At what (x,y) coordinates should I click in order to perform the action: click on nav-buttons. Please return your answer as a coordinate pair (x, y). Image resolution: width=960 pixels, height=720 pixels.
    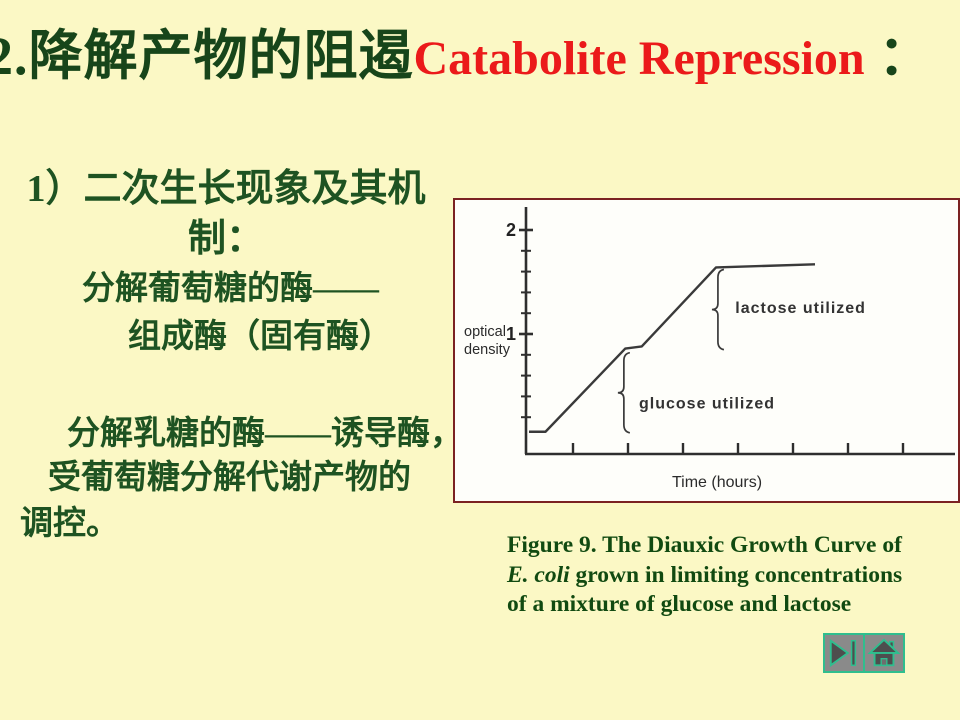
    Looking at the image, I should click on (864, 653).